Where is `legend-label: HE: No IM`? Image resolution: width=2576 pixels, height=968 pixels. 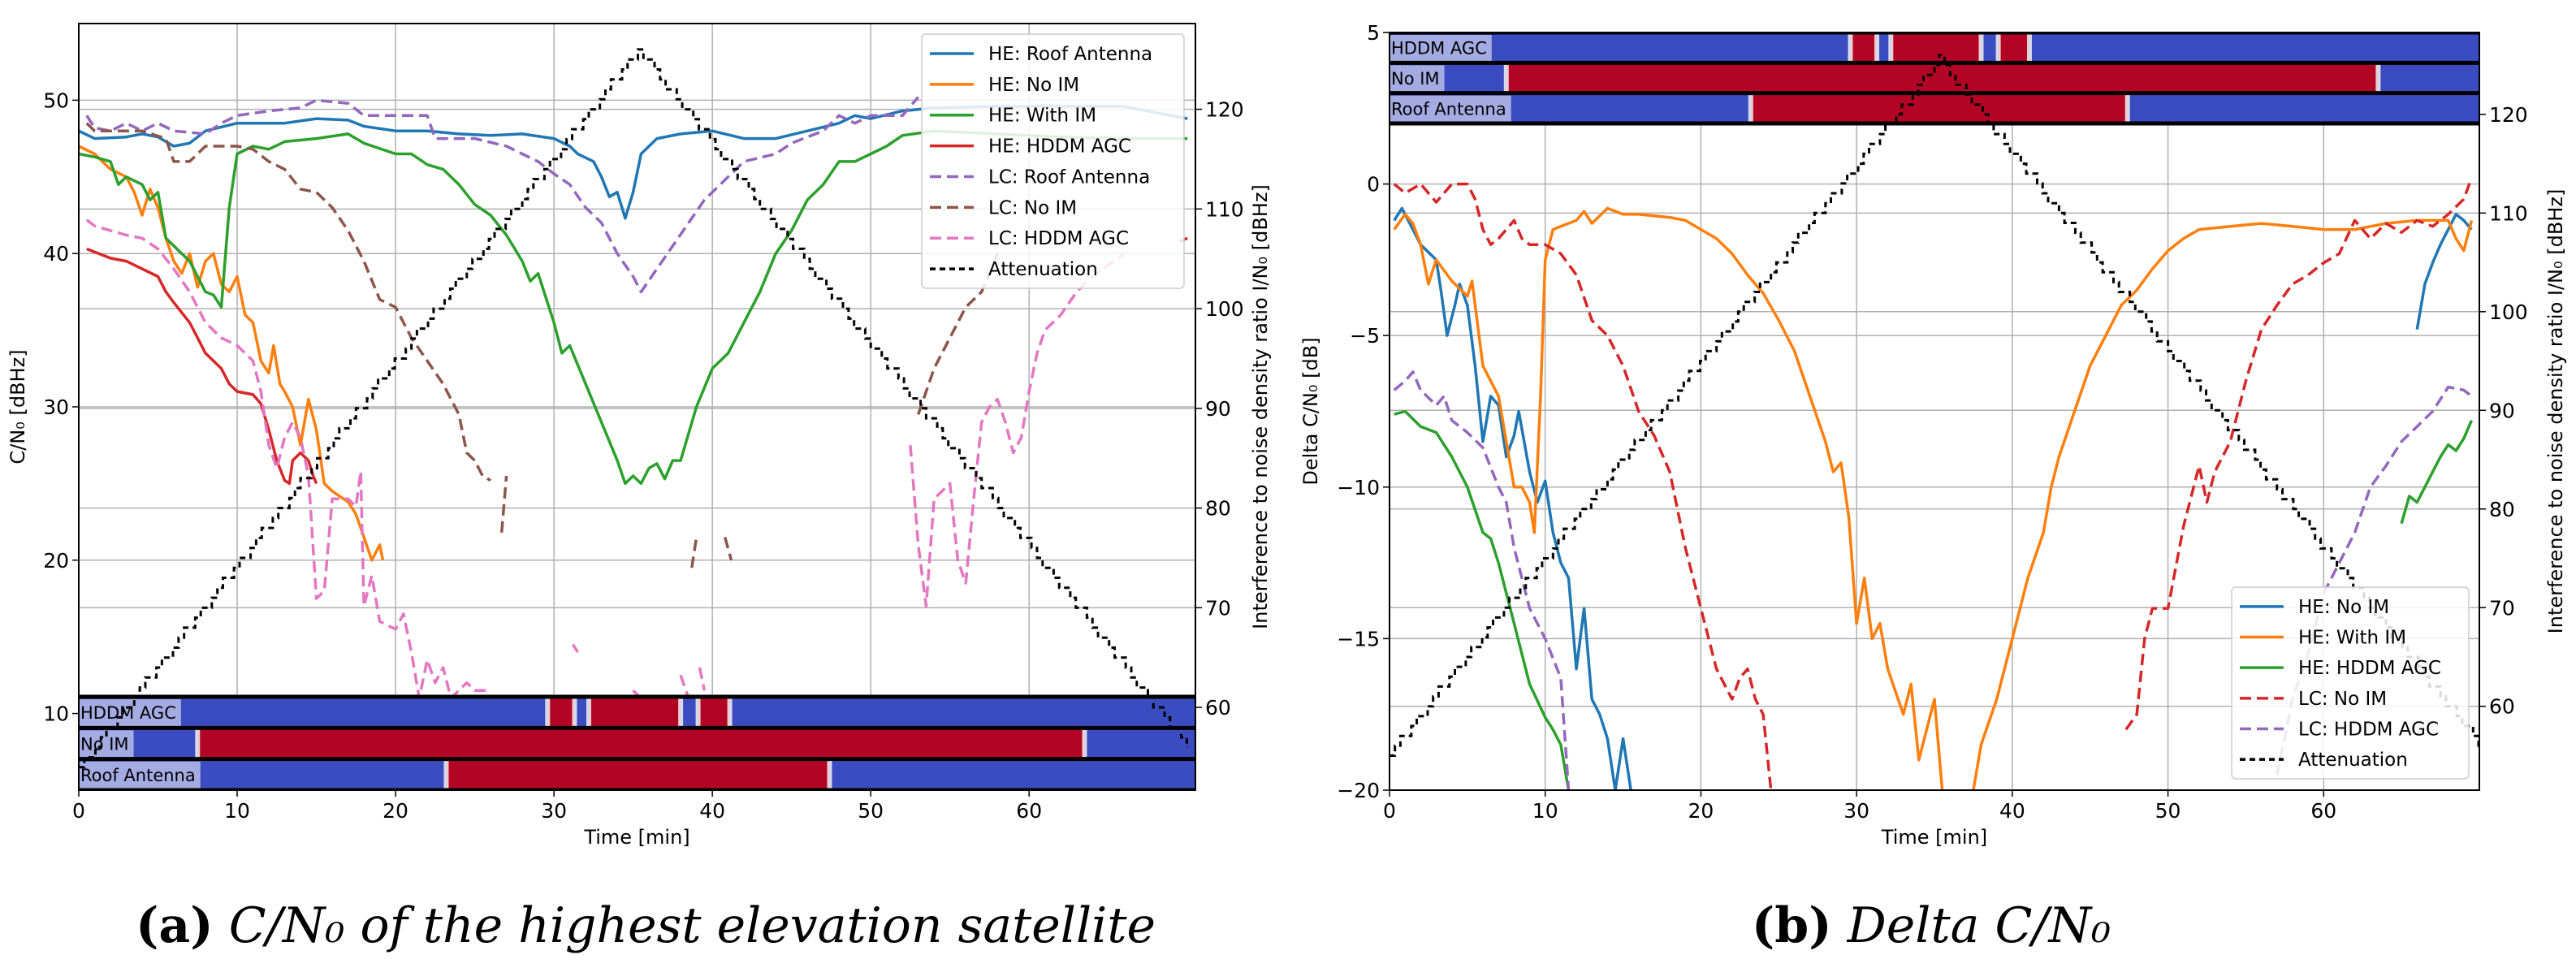
legend-label: HE: No IM is located at coordinates (1033, 85).